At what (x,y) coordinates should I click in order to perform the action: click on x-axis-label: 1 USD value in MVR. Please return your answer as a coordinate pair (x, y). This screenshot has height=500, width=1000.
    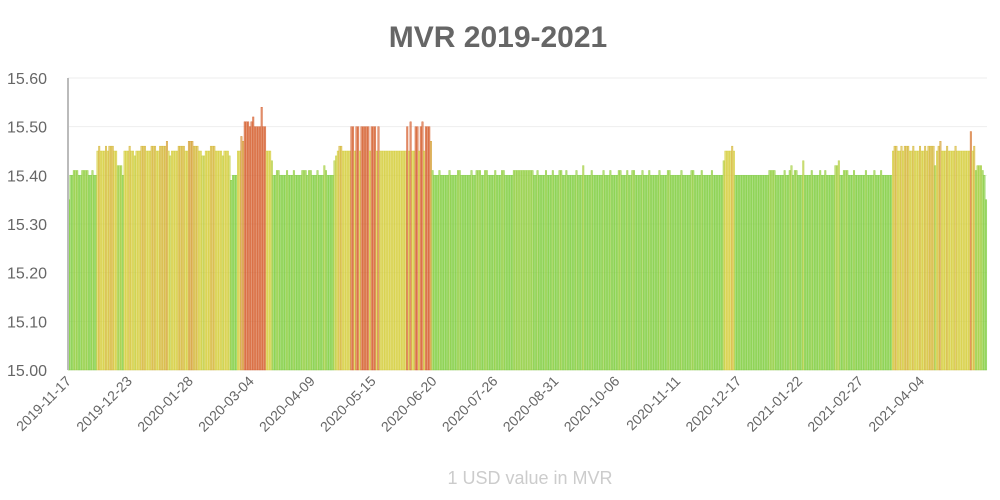
    Looking at the image, I should click on (529, 478).